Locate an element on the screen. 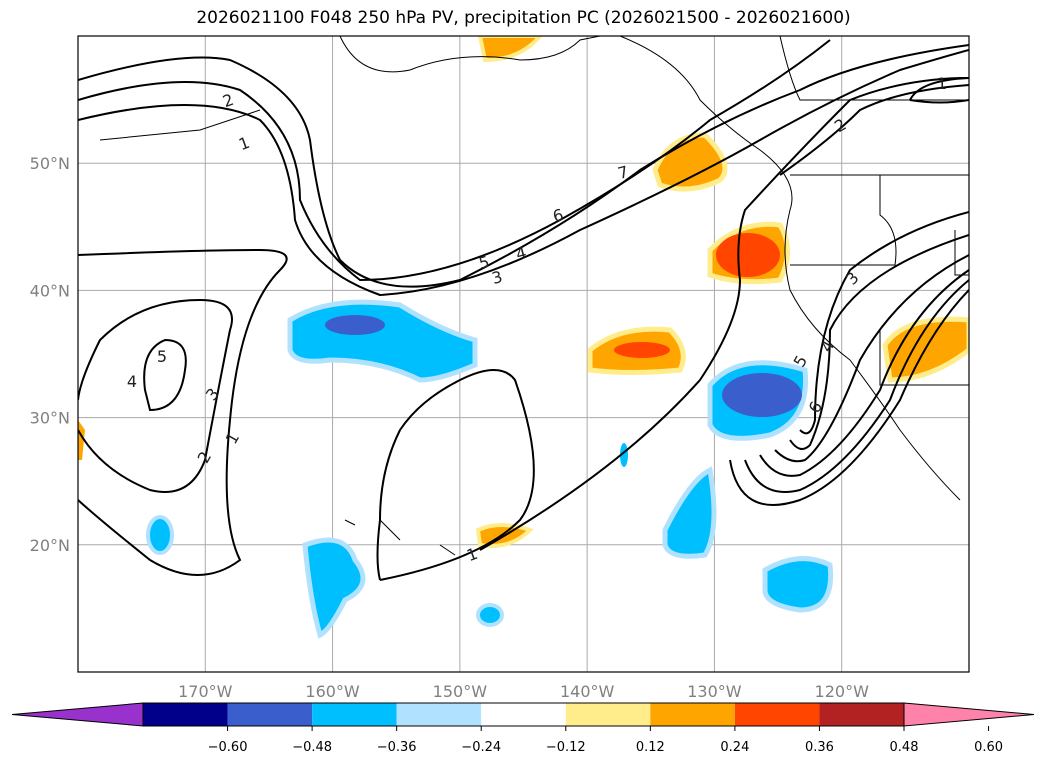 The image size is (1047, 765). lon-tick-label: 150°W is located at coordinates (460, 691).